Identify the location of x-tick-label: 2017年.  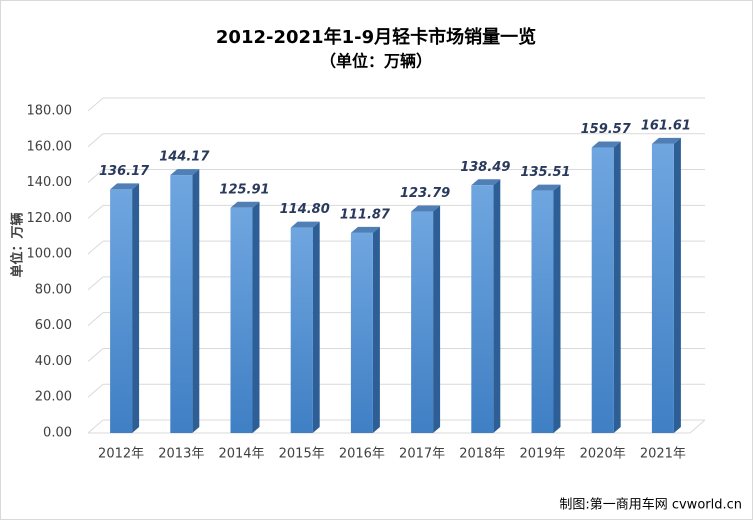
(422, 454).